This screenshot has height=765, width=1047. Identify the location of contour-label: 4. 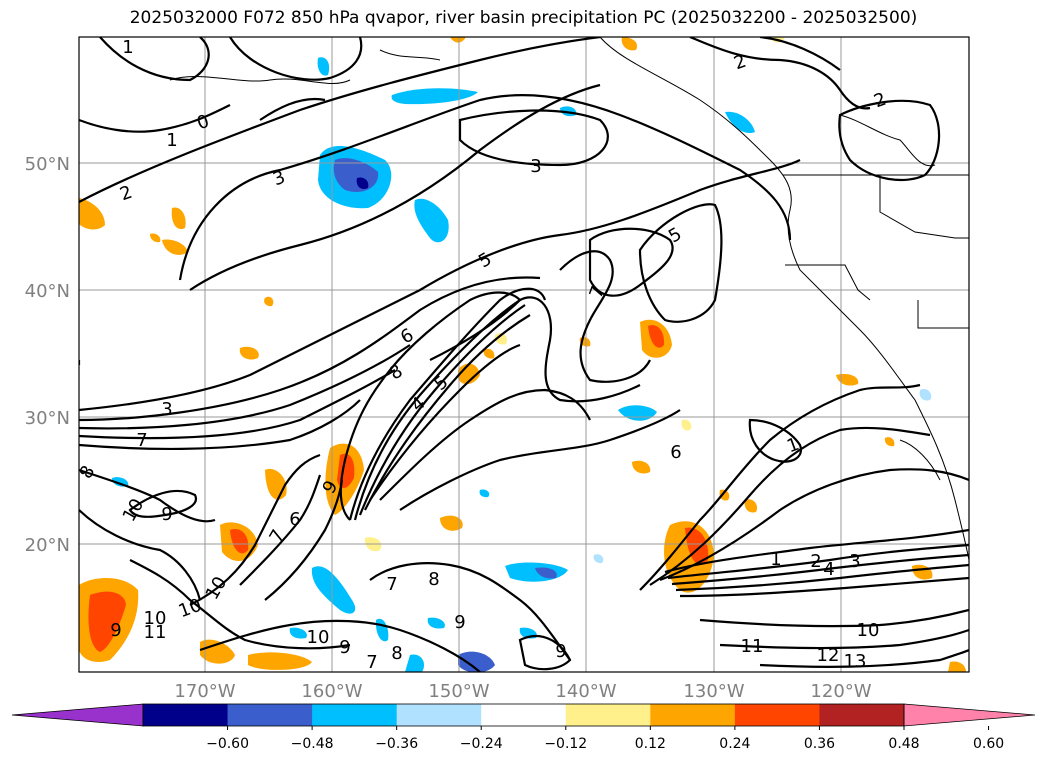
(828, 569).